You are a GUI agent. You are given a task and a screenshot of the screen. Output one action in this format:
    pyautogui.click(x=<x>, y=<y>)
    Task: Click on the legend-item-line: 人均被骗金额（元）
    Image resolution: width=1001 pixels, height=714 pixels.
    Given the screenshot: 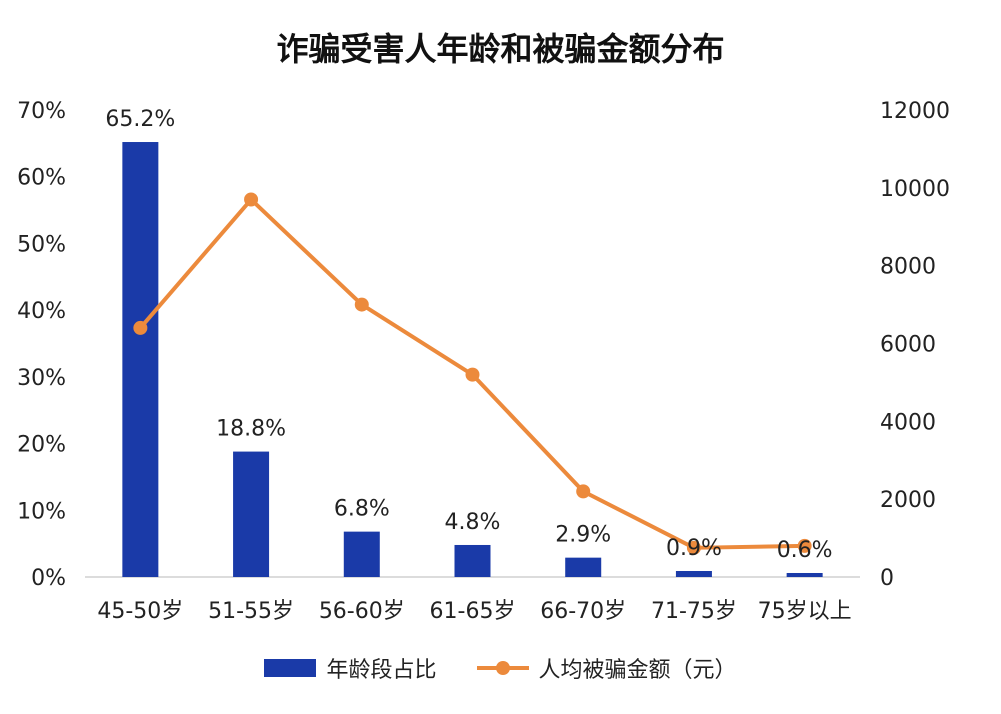 What is the action you would take?
    pyautogui.click(x=606, y=668)
    